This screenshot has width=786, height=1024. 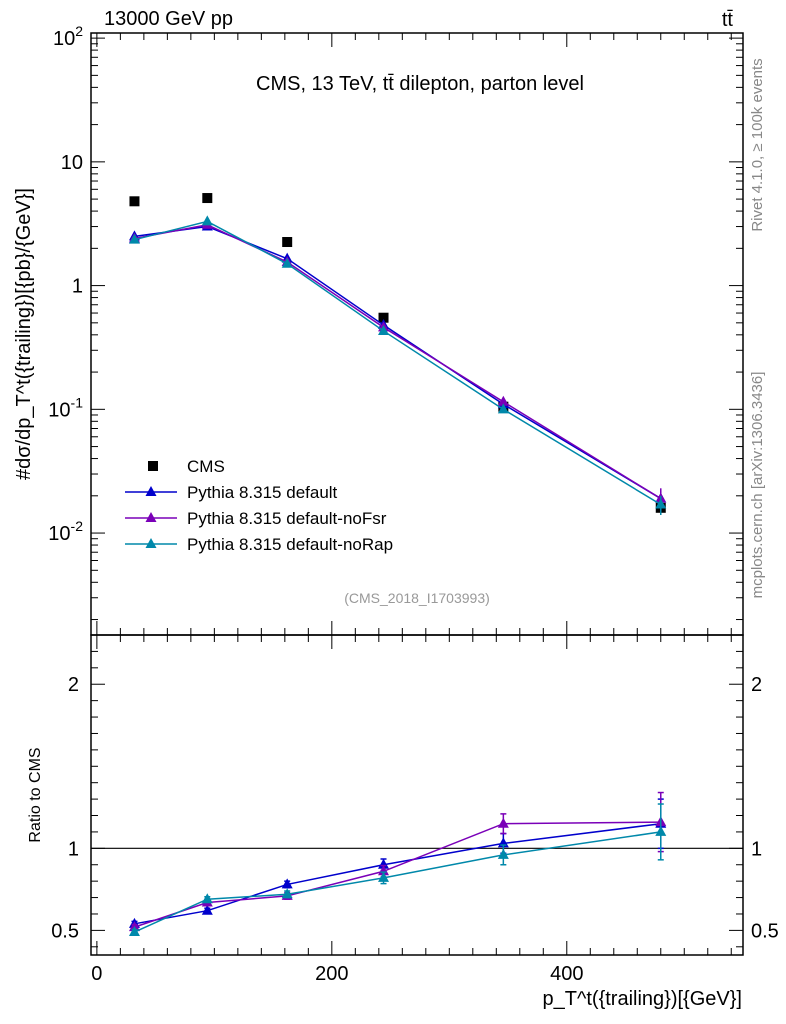 I want to click on x-tick-label: 0, so click(x=96, y=974).